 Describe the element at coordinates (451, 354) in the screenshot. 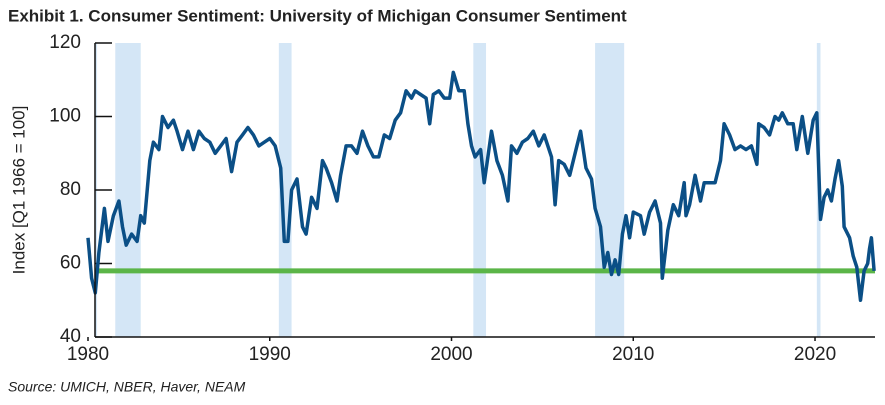

I see `x-tick-label: 2000` at that location.